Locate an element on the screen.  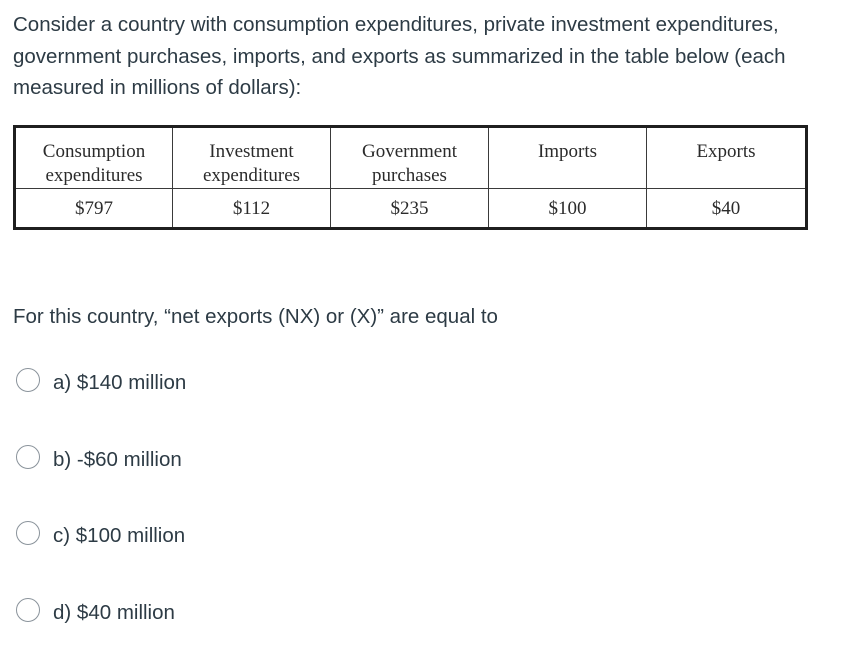
radio-button-a is located at coordinates (28, 380).